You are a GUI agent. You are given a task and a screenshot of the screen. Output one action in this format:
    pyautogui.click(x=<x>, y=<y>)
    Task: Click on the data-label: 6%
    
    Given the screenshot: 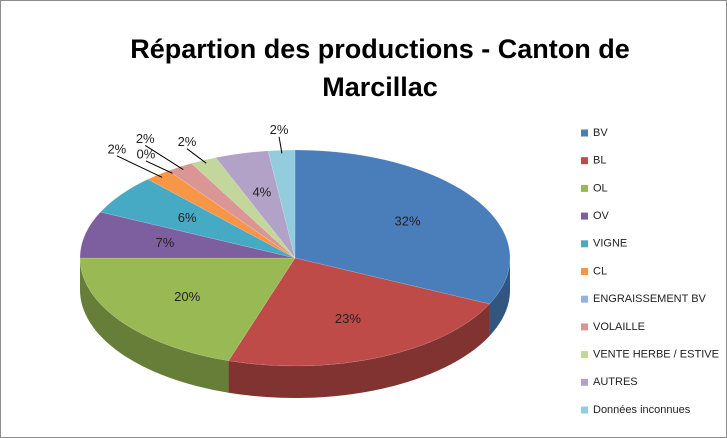 What is the action you would take?
    pyautogui.click(x=187, y=217)
    